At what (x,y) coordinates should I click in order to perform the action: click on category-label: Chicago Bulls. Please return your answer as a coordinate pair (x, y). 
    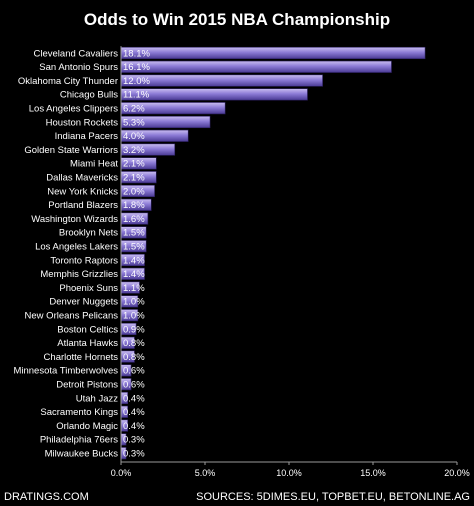
    Looking at the image, I should click on (89, 95).